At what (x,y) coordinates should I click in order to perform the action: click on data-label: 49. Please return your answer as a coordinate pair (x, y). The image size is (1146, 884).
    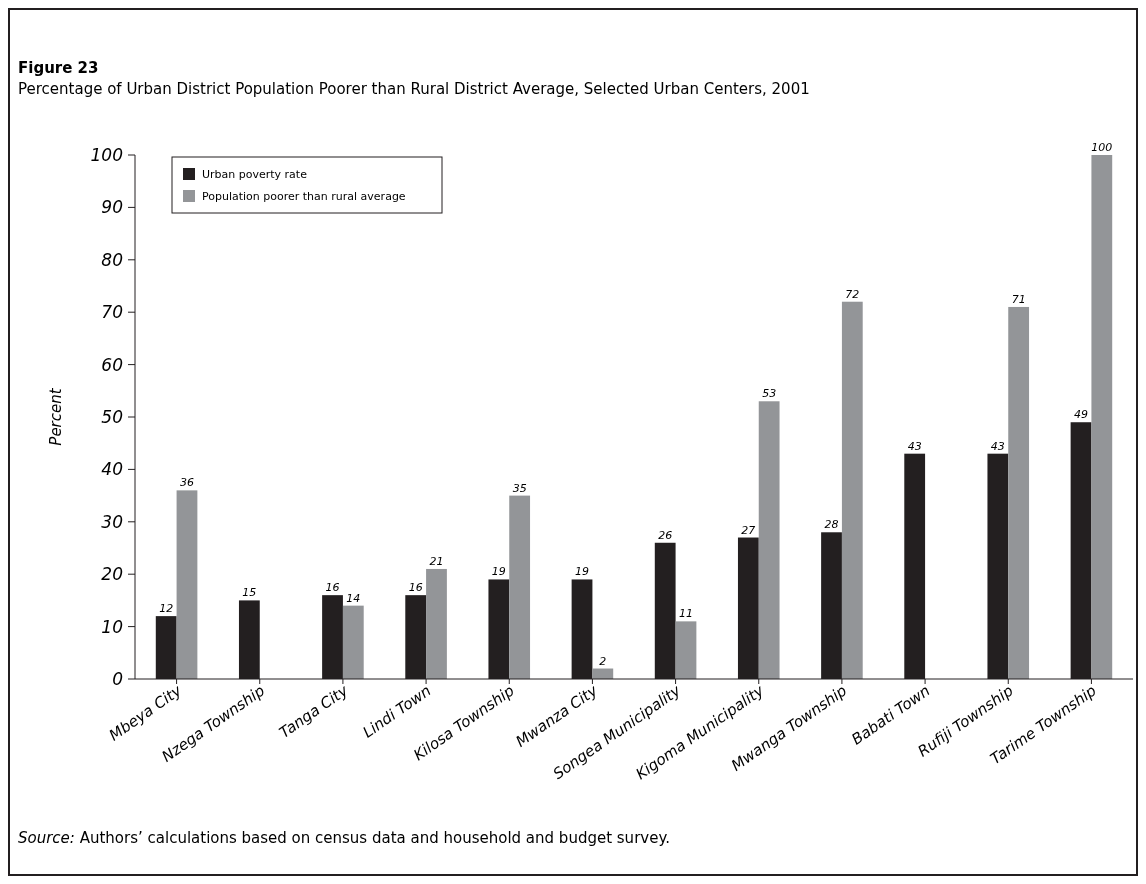
    Looking at the image, I should click on (1081, 415).